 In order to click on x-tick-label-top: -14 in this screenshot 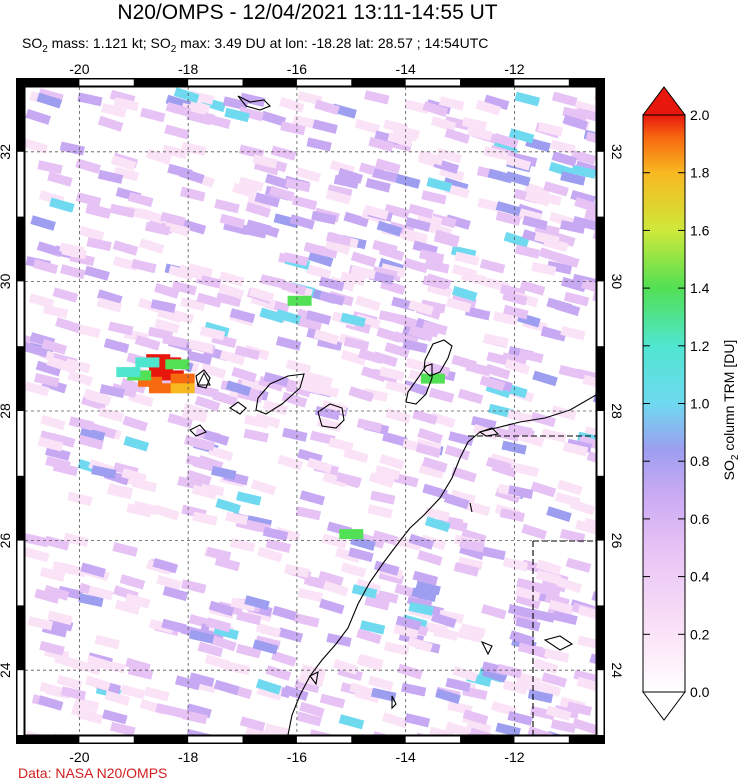, I will do `click(406, 69)`.